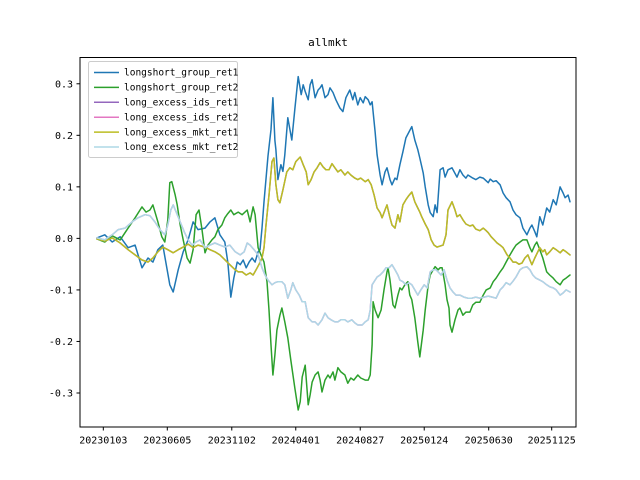  What do you see at coordinates (61, 393) in the screenshot?
I see `y-axis-tick-label: -0.3` at bounding box center [61, 393].